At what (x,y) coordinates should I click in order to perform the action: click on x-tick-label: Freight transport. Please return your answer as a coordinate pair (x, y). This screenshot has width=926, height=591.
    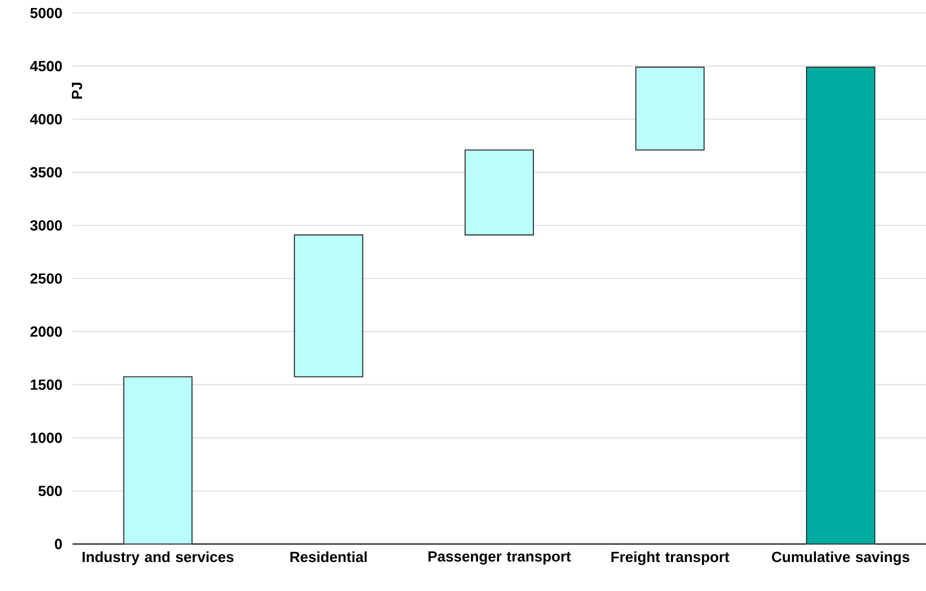
    Looking at the image, I should click on (670, 558).